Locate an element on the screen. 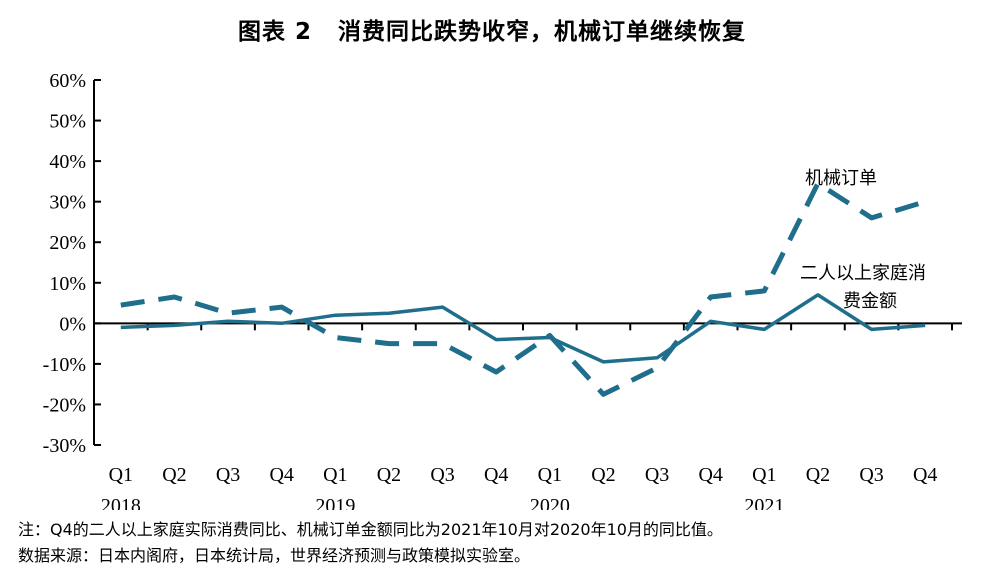  y-tick-label: -30% is located at coordinates (64, 446).